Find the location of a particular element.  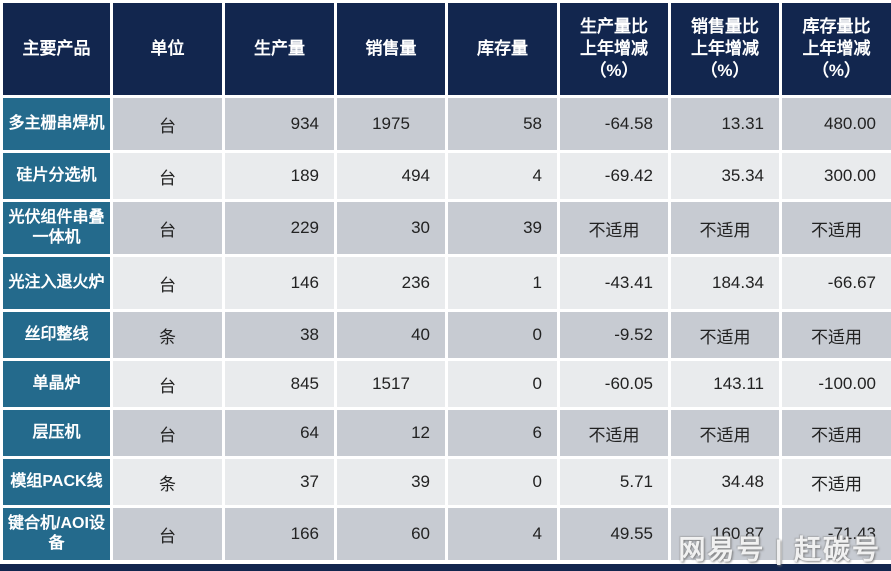

table-cell: 300.00 is located at coordinates (835, 176).